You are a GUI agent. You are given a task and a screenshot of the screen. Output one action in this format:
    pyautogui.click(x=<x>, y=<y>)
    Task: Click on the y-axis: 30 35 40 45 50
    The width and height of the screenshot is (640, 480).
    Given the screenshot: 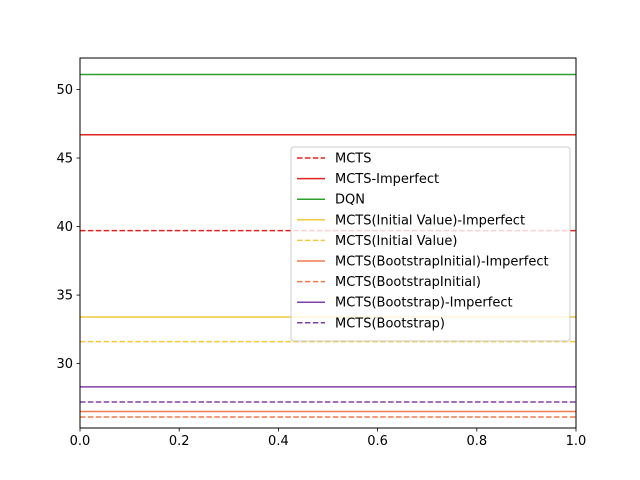 What is the action you would take?
    pyautogui.click(x=68, y=227)
    